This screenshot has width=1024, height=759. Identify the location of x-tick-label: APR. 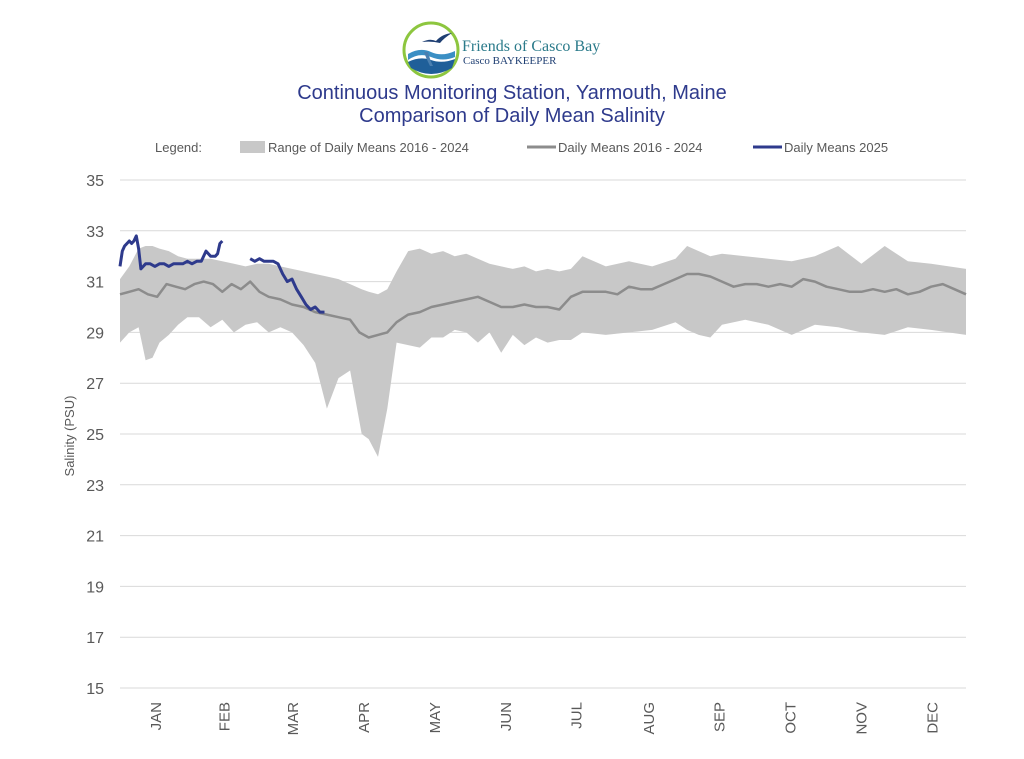
(364, 717).